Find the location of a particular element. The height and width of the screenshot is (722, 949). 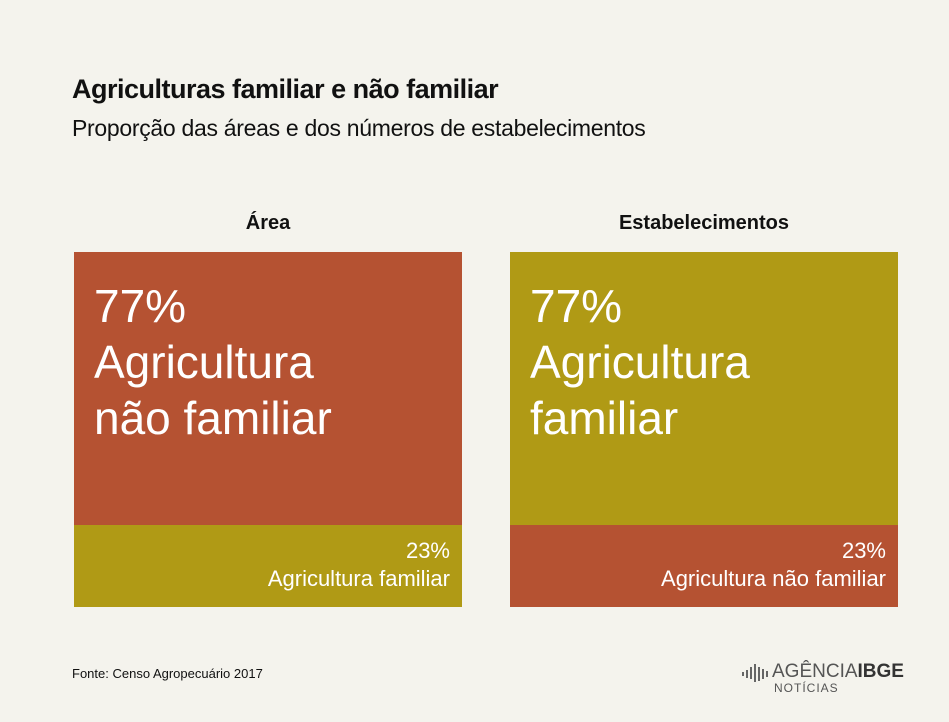

logo-icon is located at coordinates (755, 673).